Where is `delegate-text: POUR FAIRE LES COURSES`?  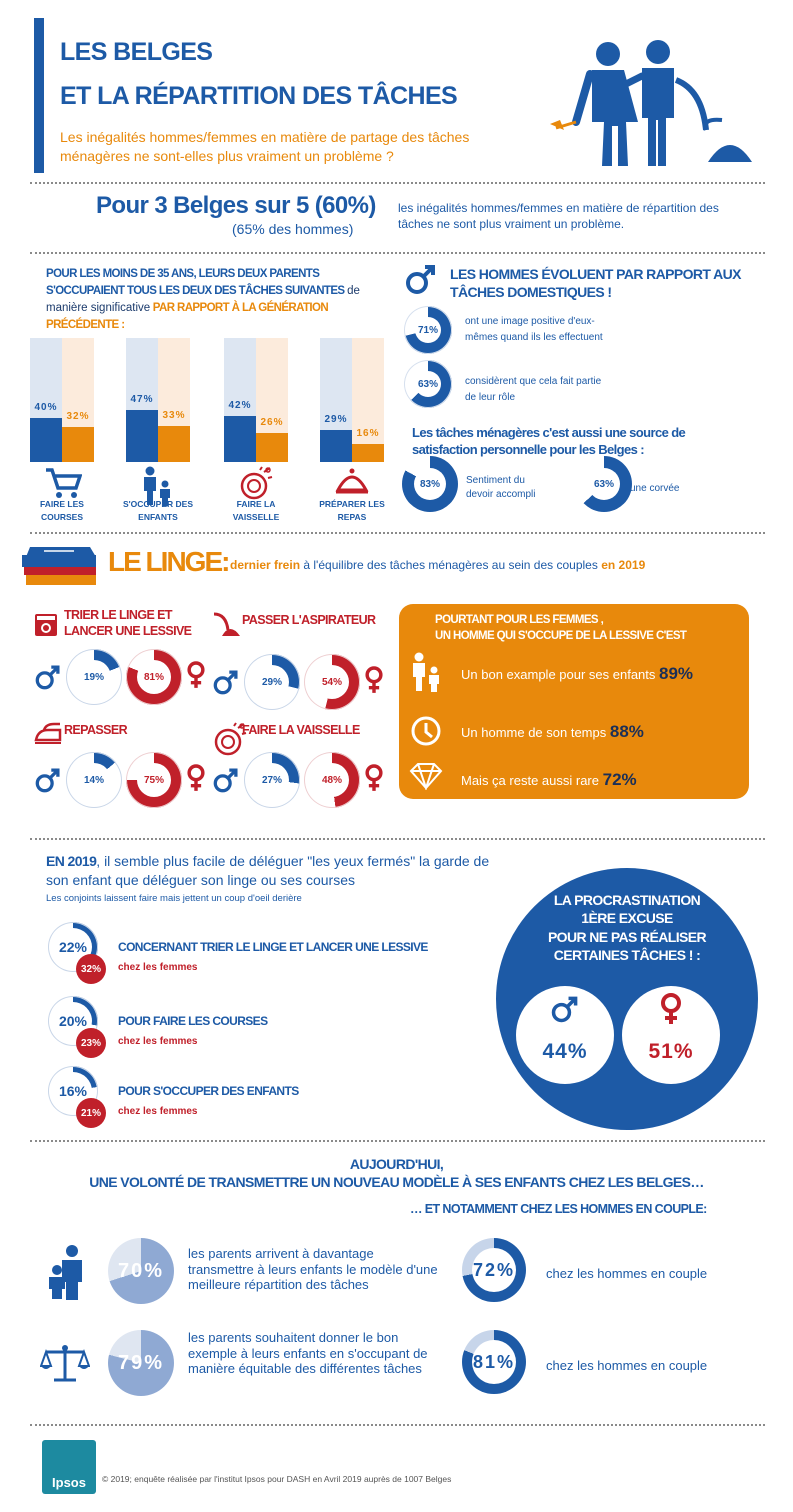
delegate-text: POUR FAIRE LES COURSES is located at coordinates (193, 1021).